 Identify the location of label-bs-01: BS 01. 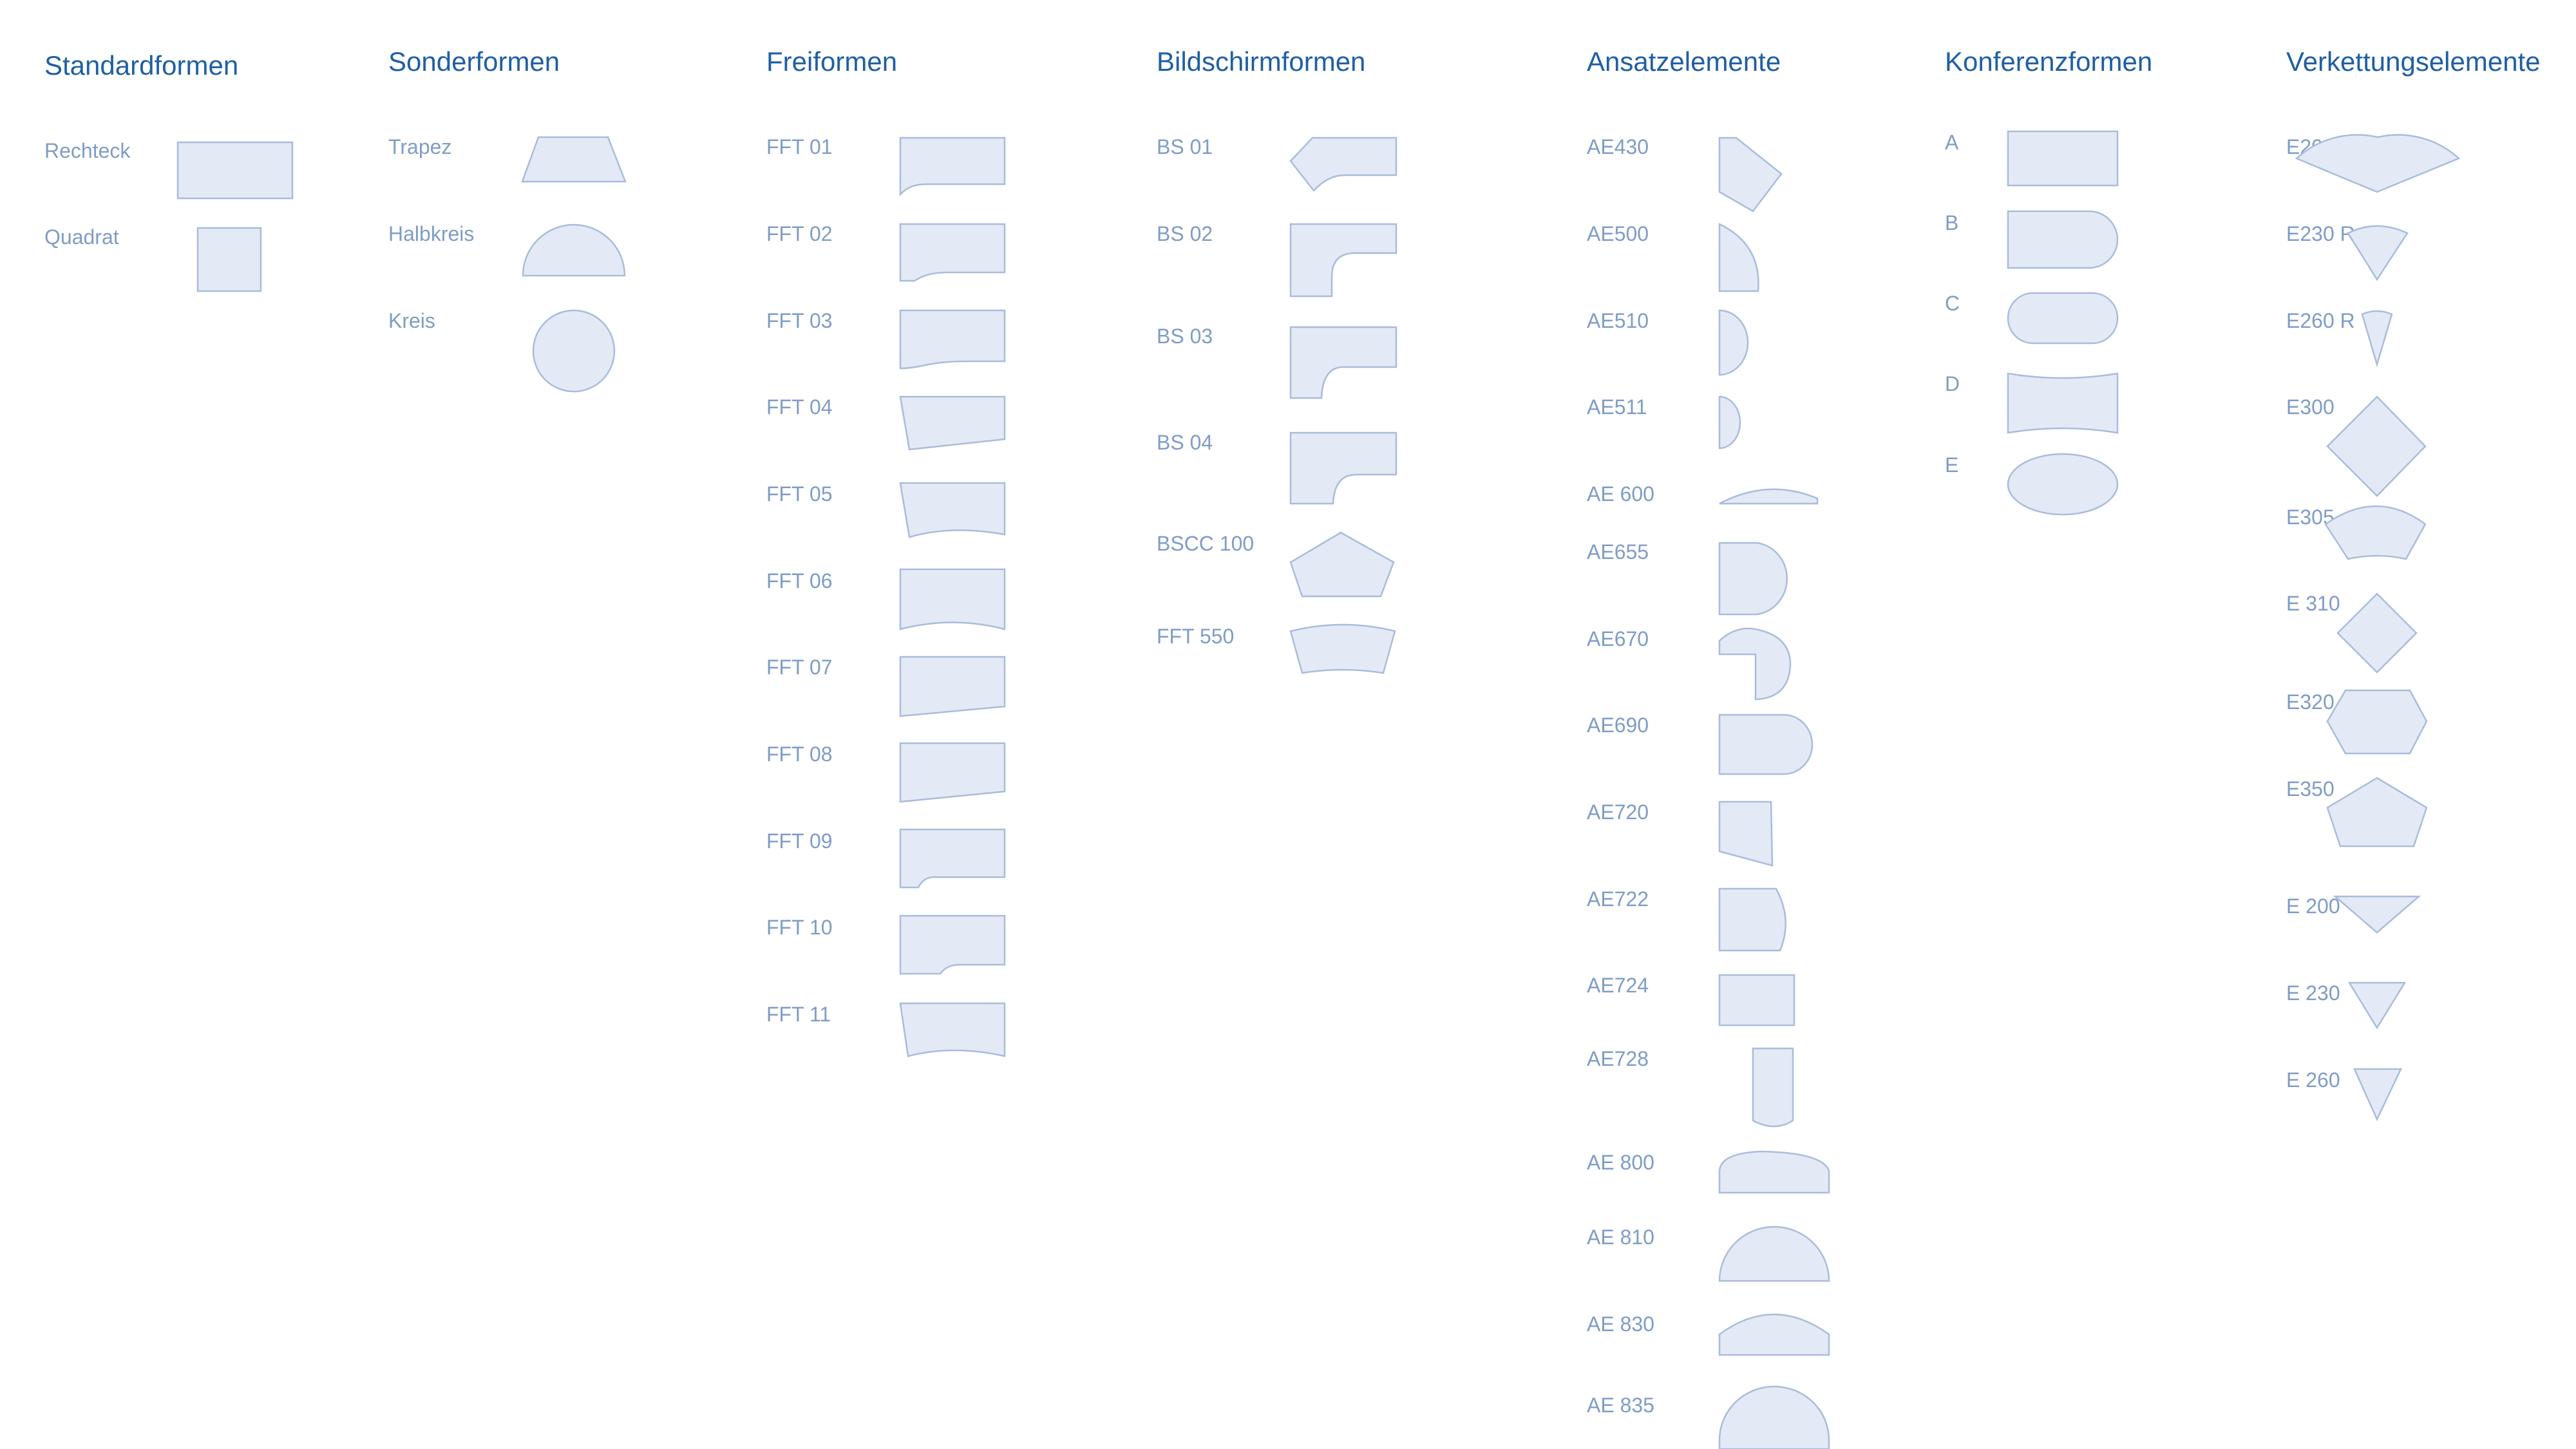
(1185, 147).